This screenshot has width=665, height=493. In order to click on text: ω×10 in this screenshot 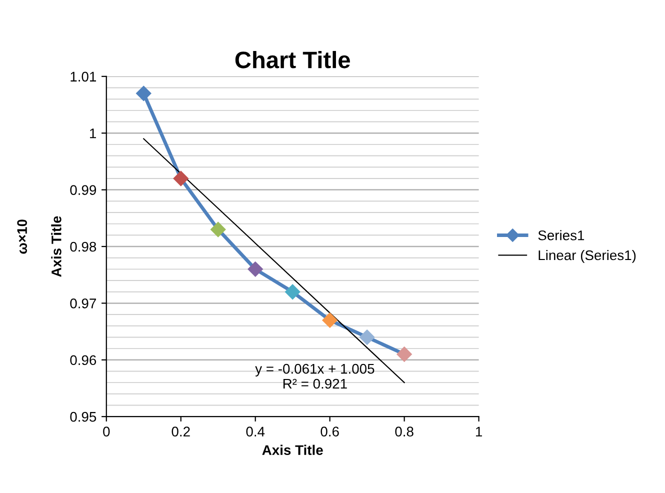, I will do `click(22, 237)`.